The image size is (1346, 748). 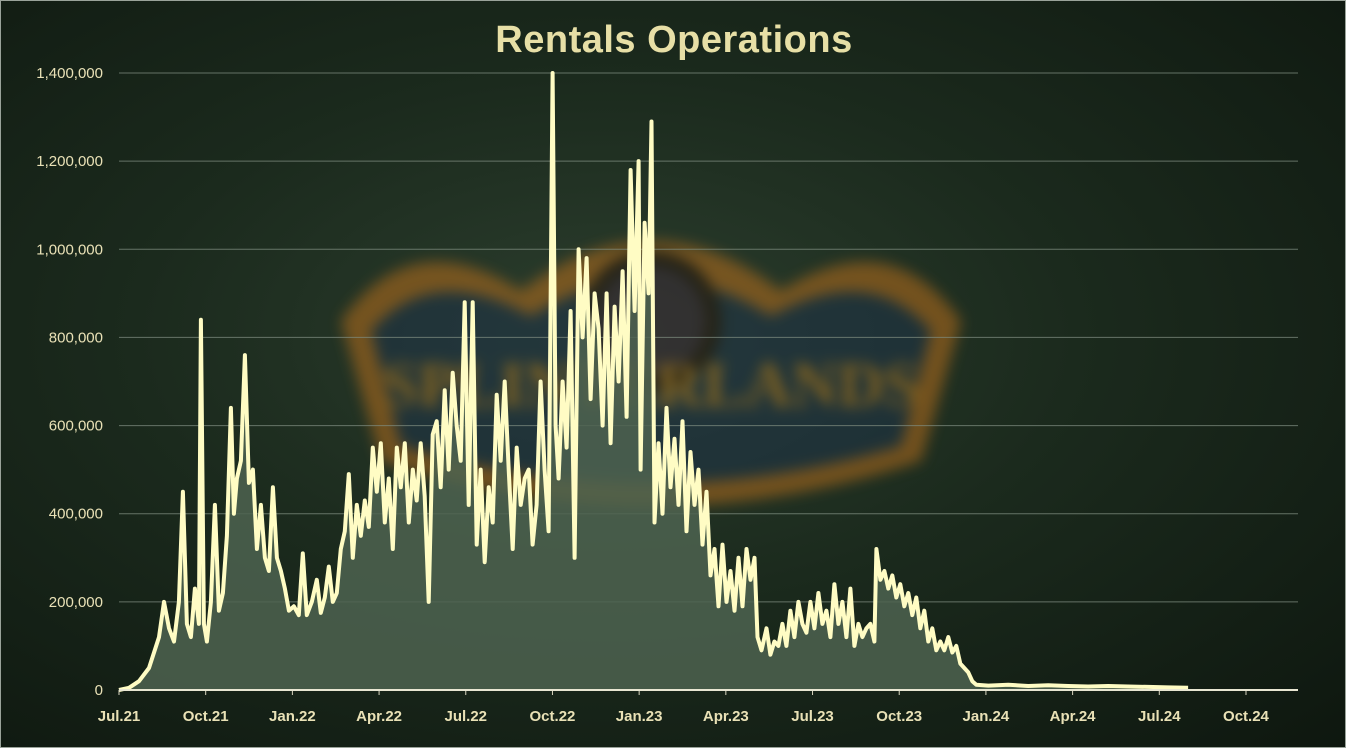 I want to click on x-tick-label: Jul.24, so click(x=1159, y=716).